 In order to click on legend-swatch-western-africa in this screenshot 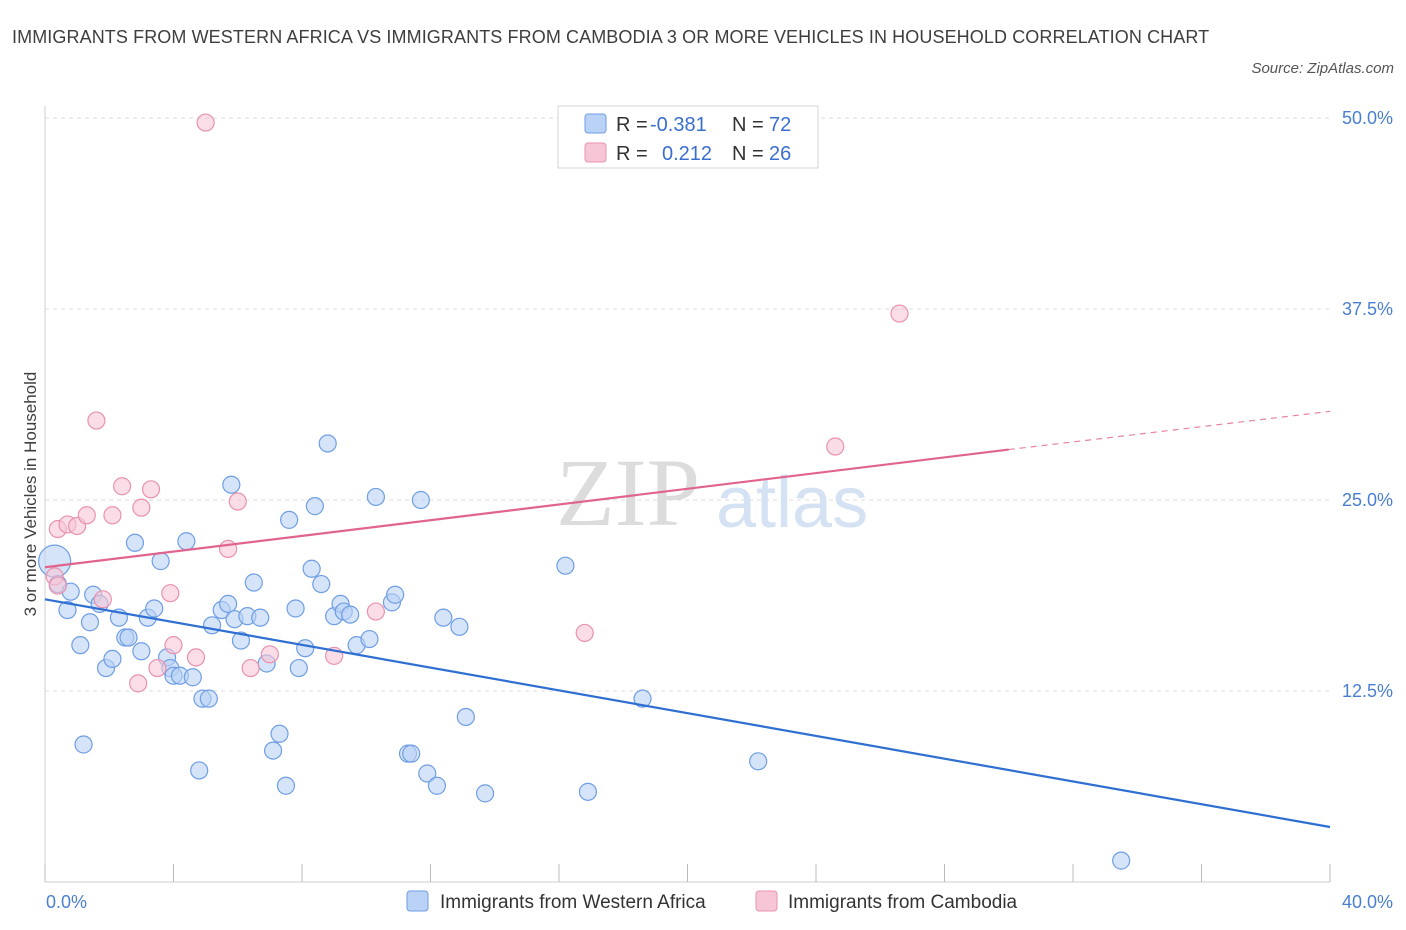, I will do `click(417, 901)`.